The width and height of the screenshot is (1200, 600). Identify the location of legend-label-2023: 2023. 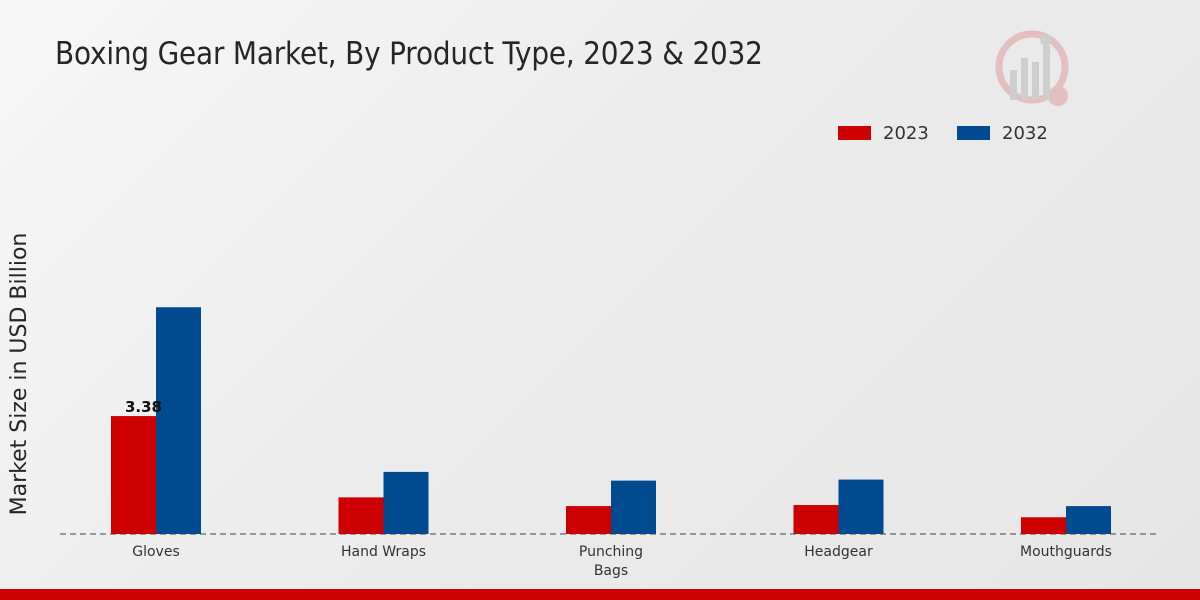
(906, 133).